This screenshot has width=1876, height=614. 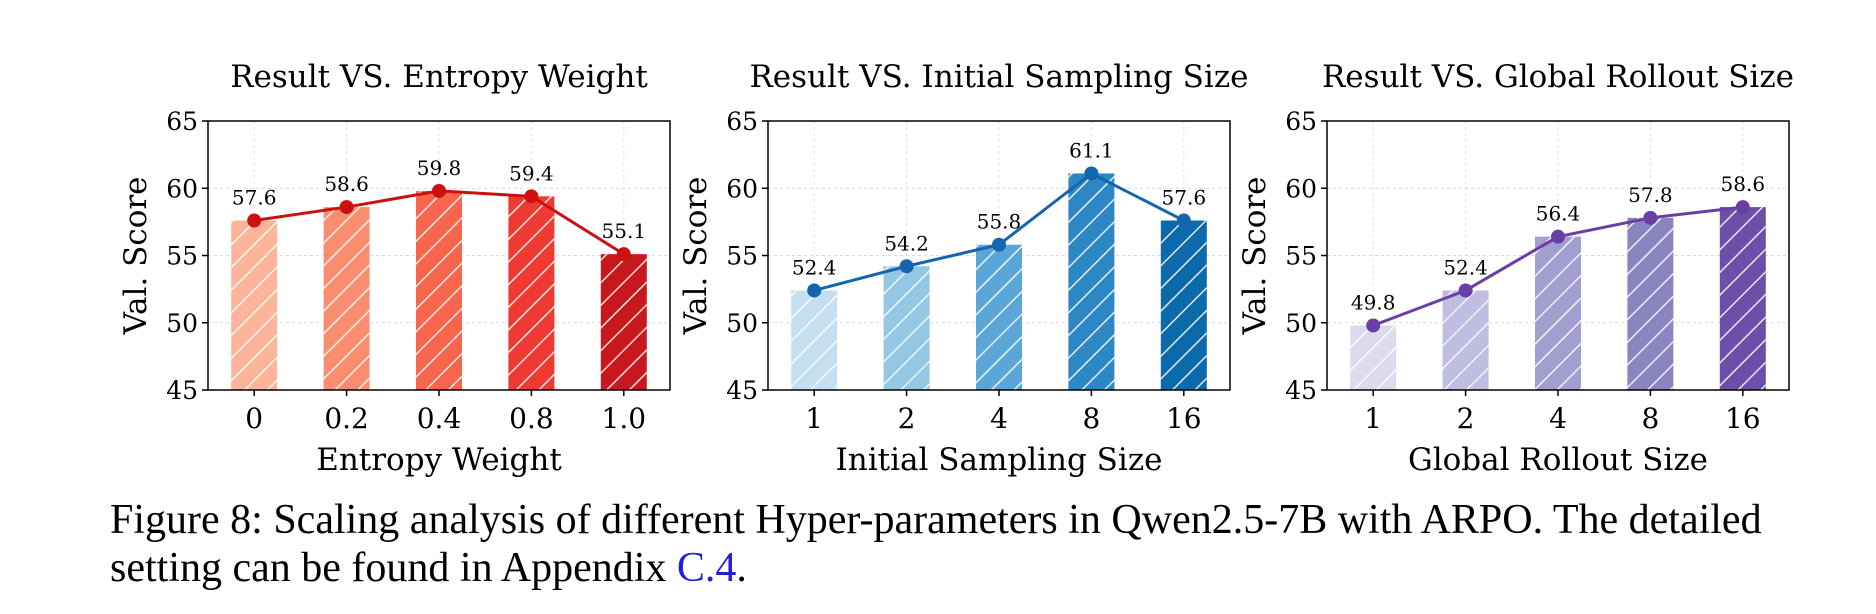 I want to click on chart-title: Result VS. Entropy Weight, so click(x=439, y=77).